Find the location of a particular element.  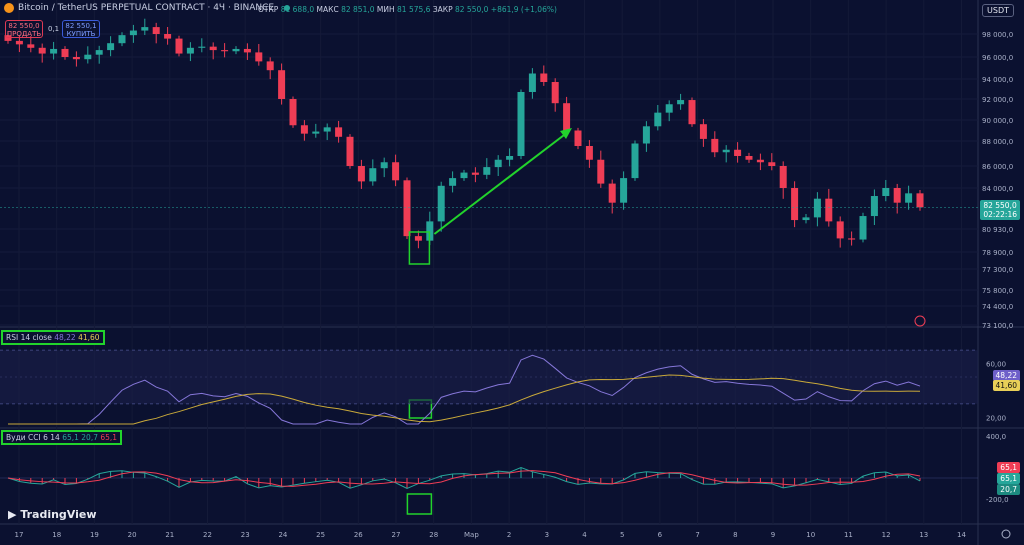

close-value: 82 550,0 is located at coordinates (472, 9).